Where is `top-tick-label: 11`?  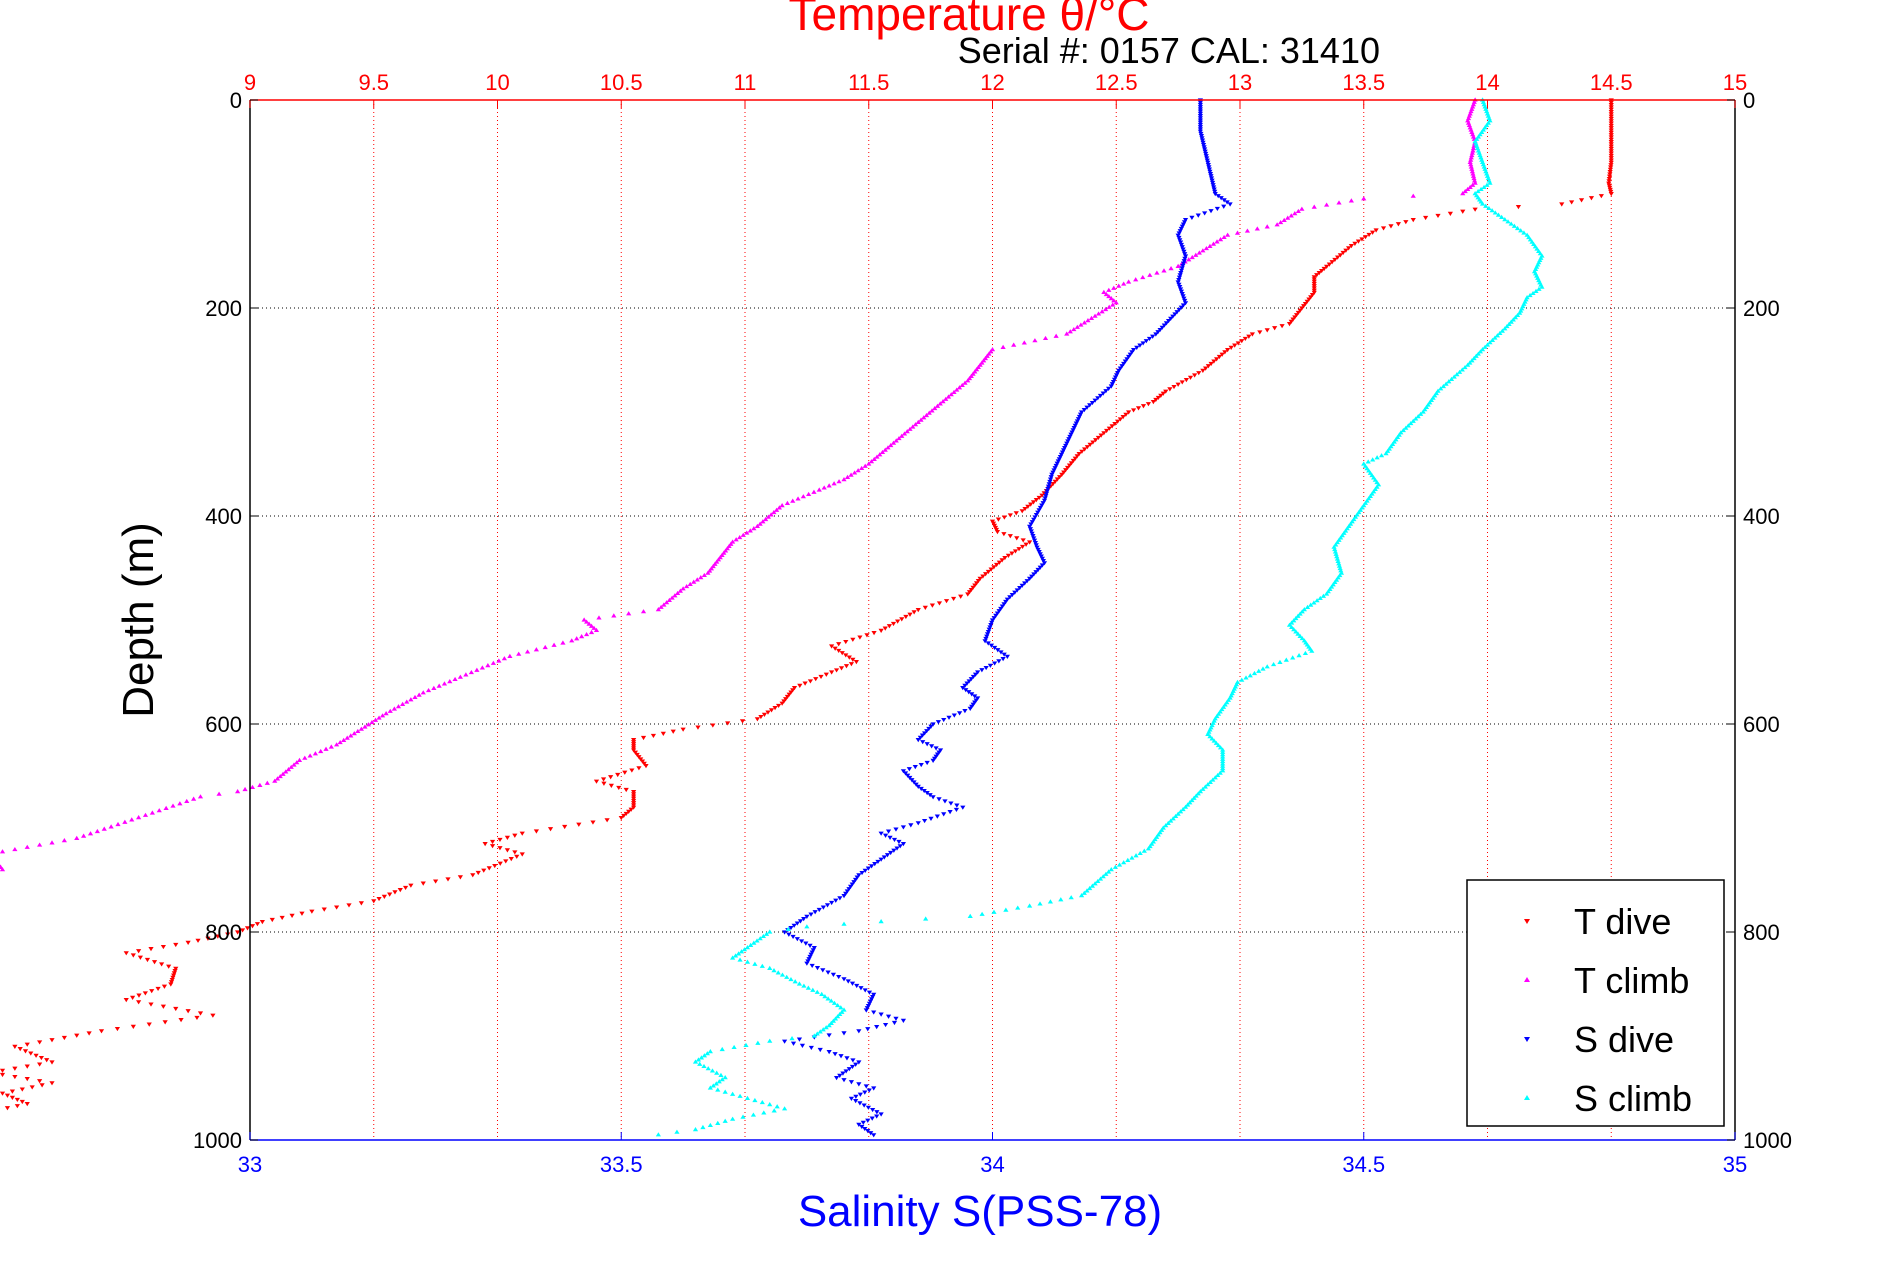
top-tick-label: 11 is located at coordinates (745, 82).